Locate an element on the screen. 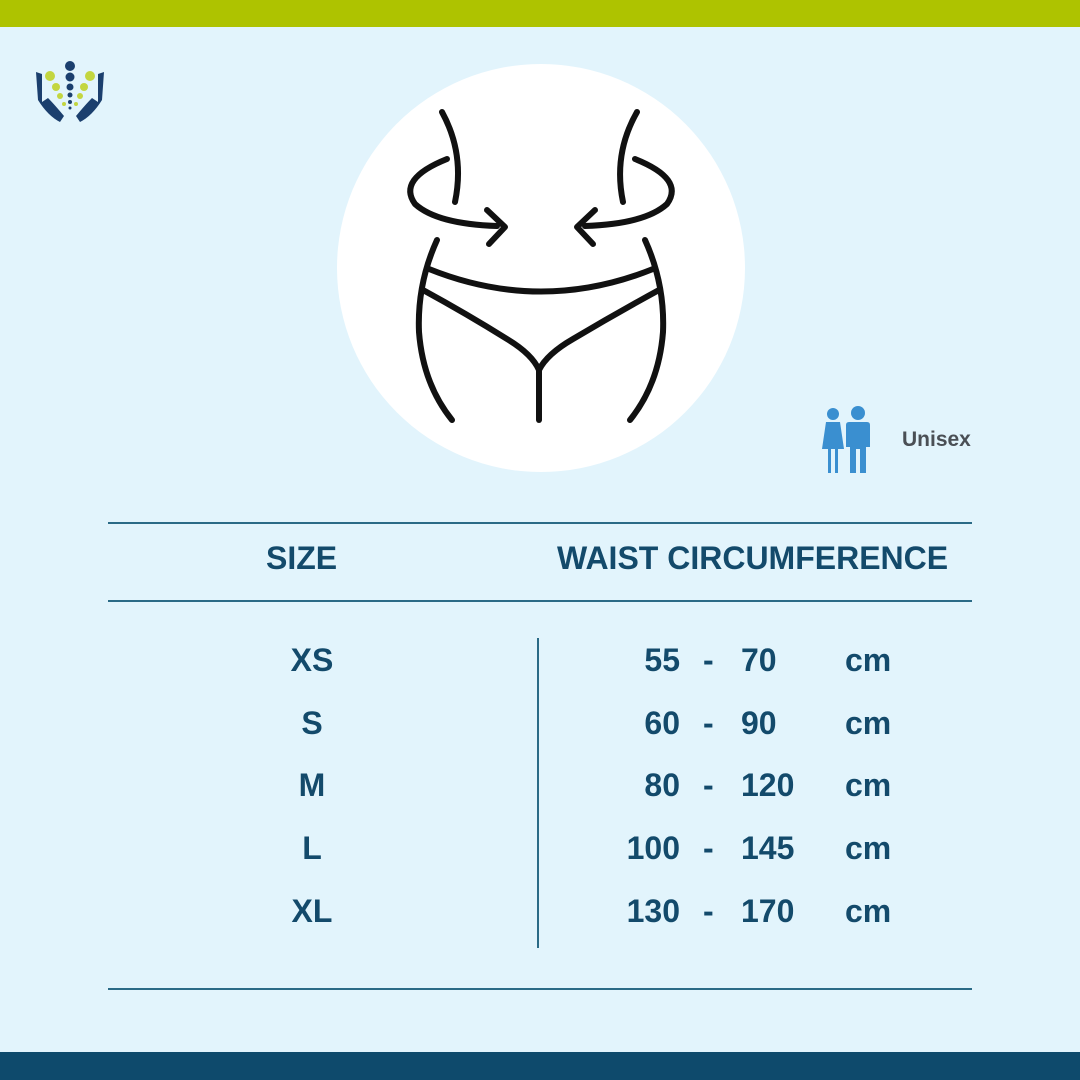  table-row: L 100 - 145 cm is located at coordinates (540, 850).